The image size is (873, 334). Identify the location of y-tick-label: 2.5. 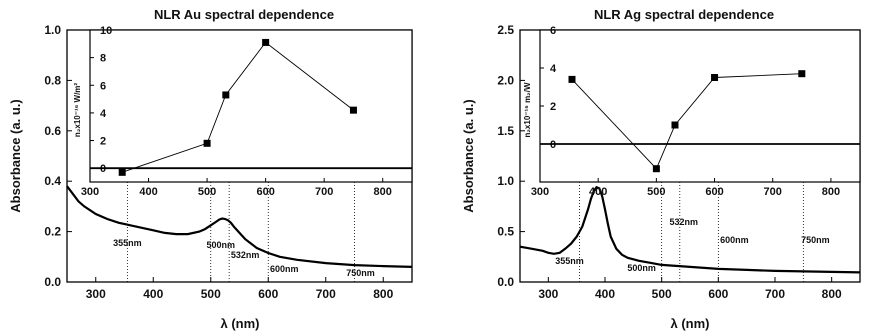
(505, 30).